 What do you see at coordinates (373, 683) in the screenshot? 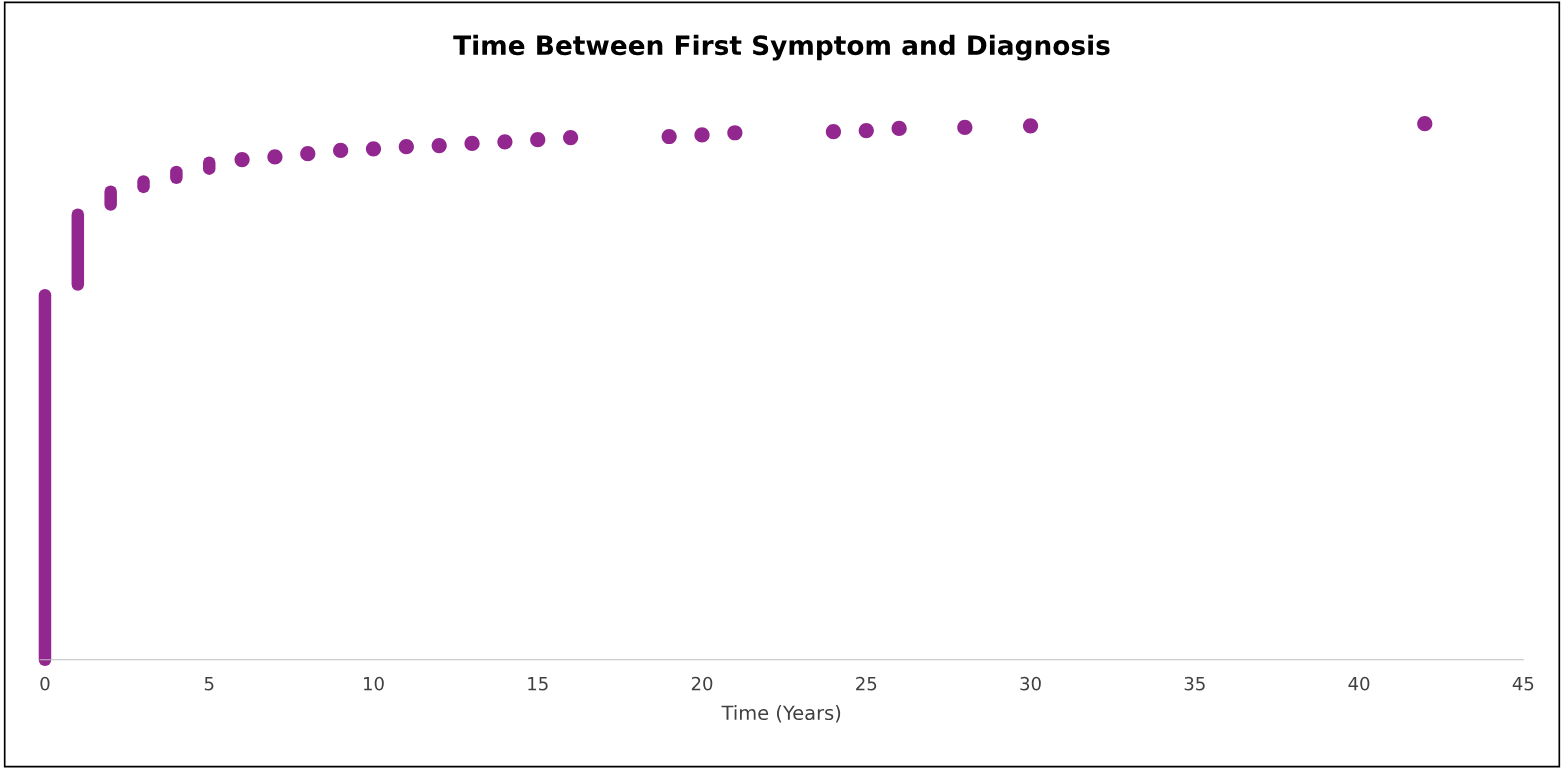
I see `x-tick-label: 10` at bounding box center [373, 683].